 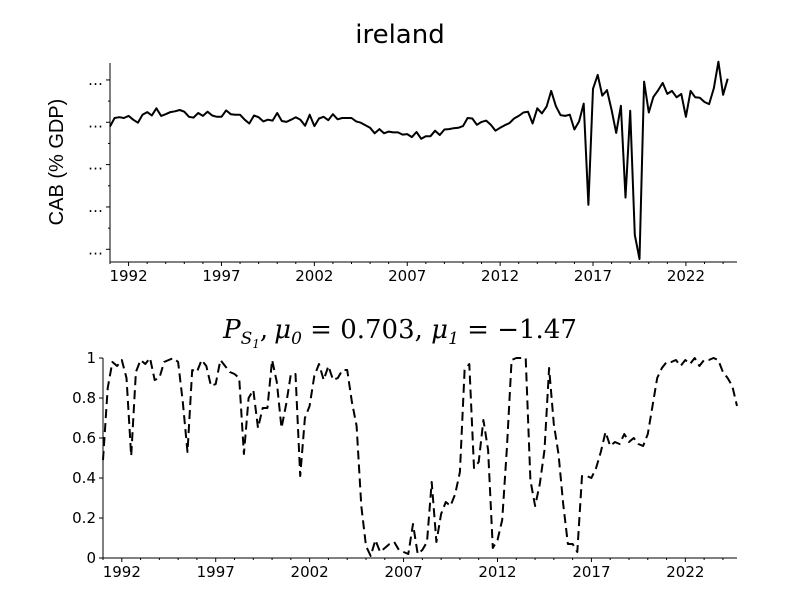 What do you see at coordinates (91, 358) in the screenshot?
I see `y-tick-label: 1` at bounding box center [91, 358].